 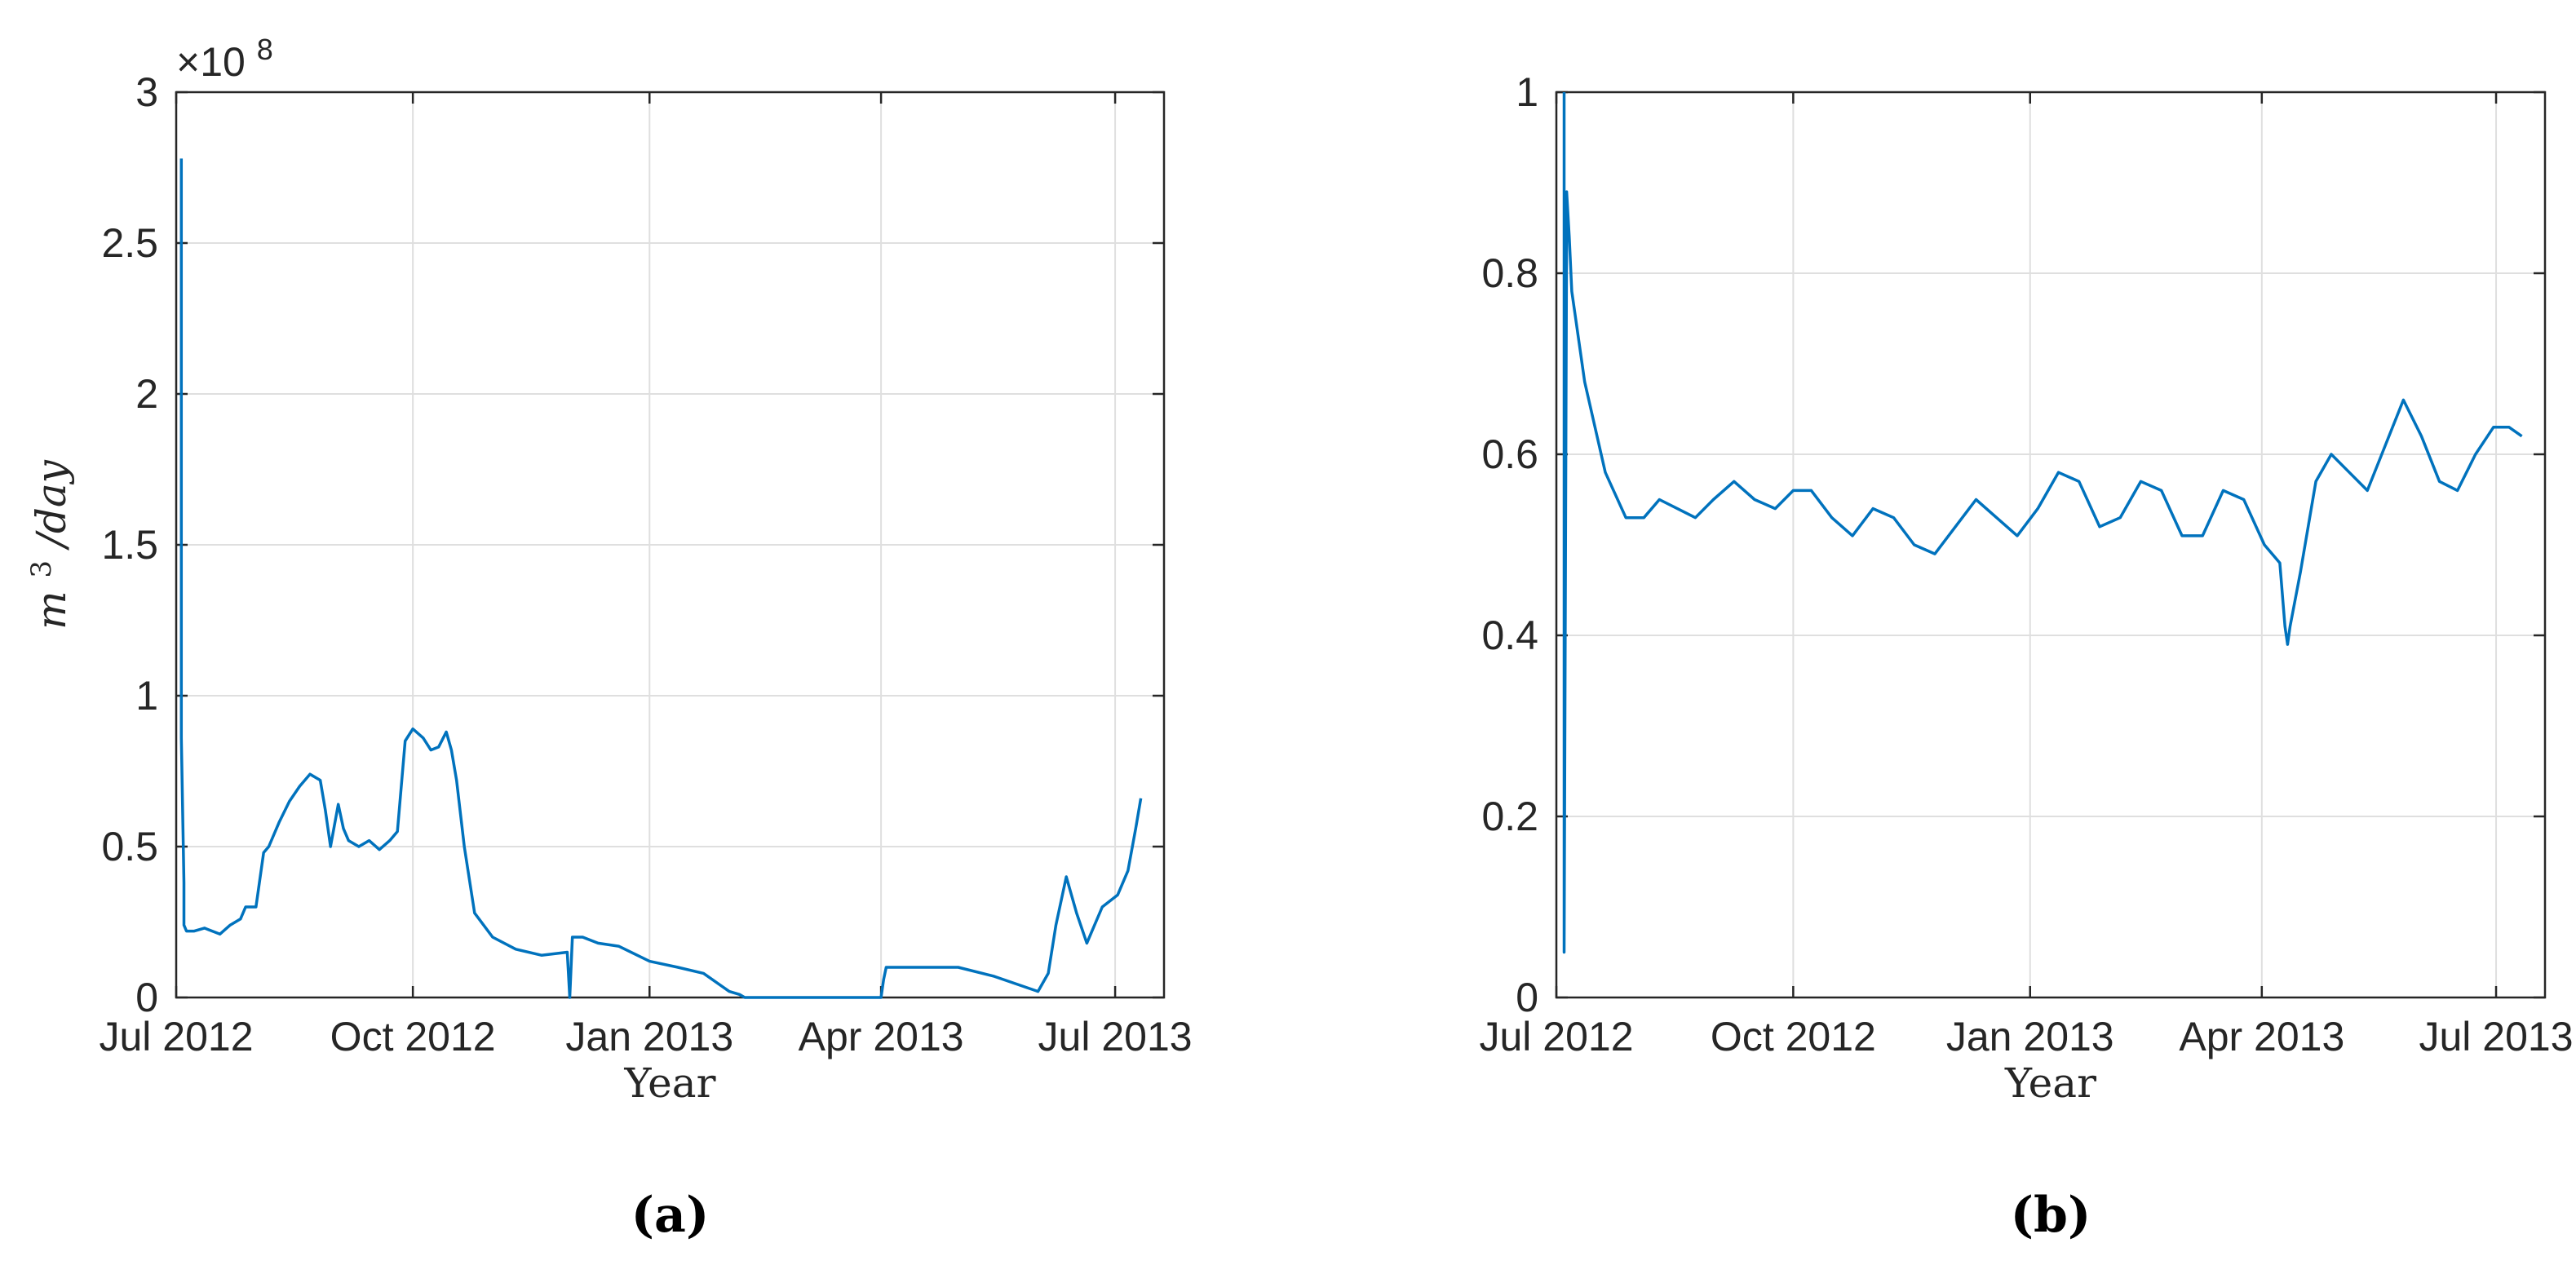 What do you see at coordinates (146, 394) in the screenshot?
I see `y-tick-label: 2` at bounding box center [146, 394].